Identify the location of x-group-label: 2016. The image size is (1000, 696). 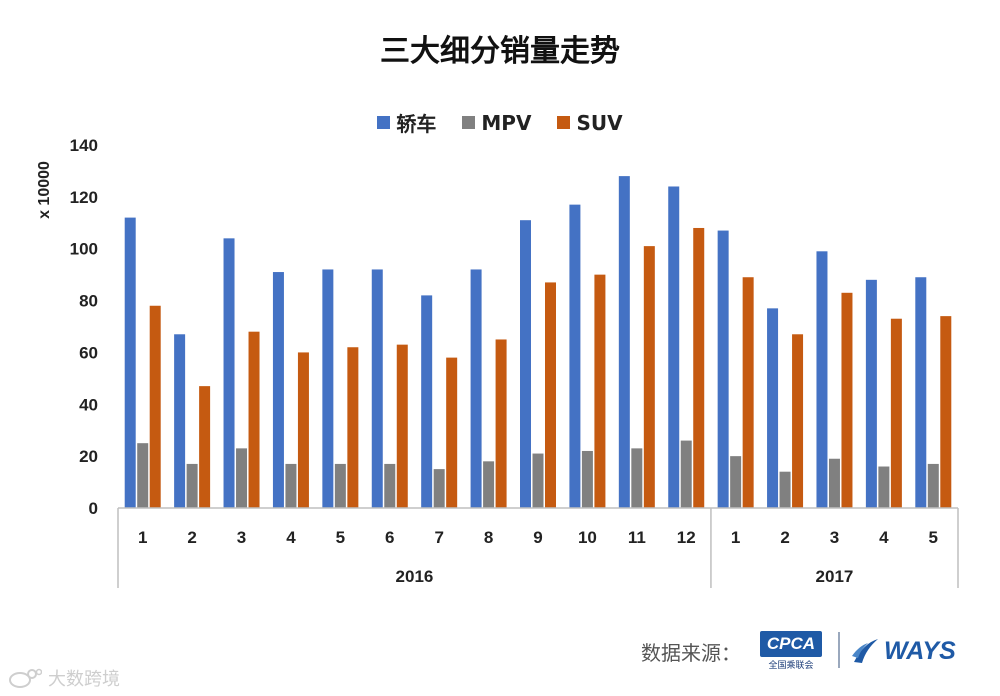
(415, 576).